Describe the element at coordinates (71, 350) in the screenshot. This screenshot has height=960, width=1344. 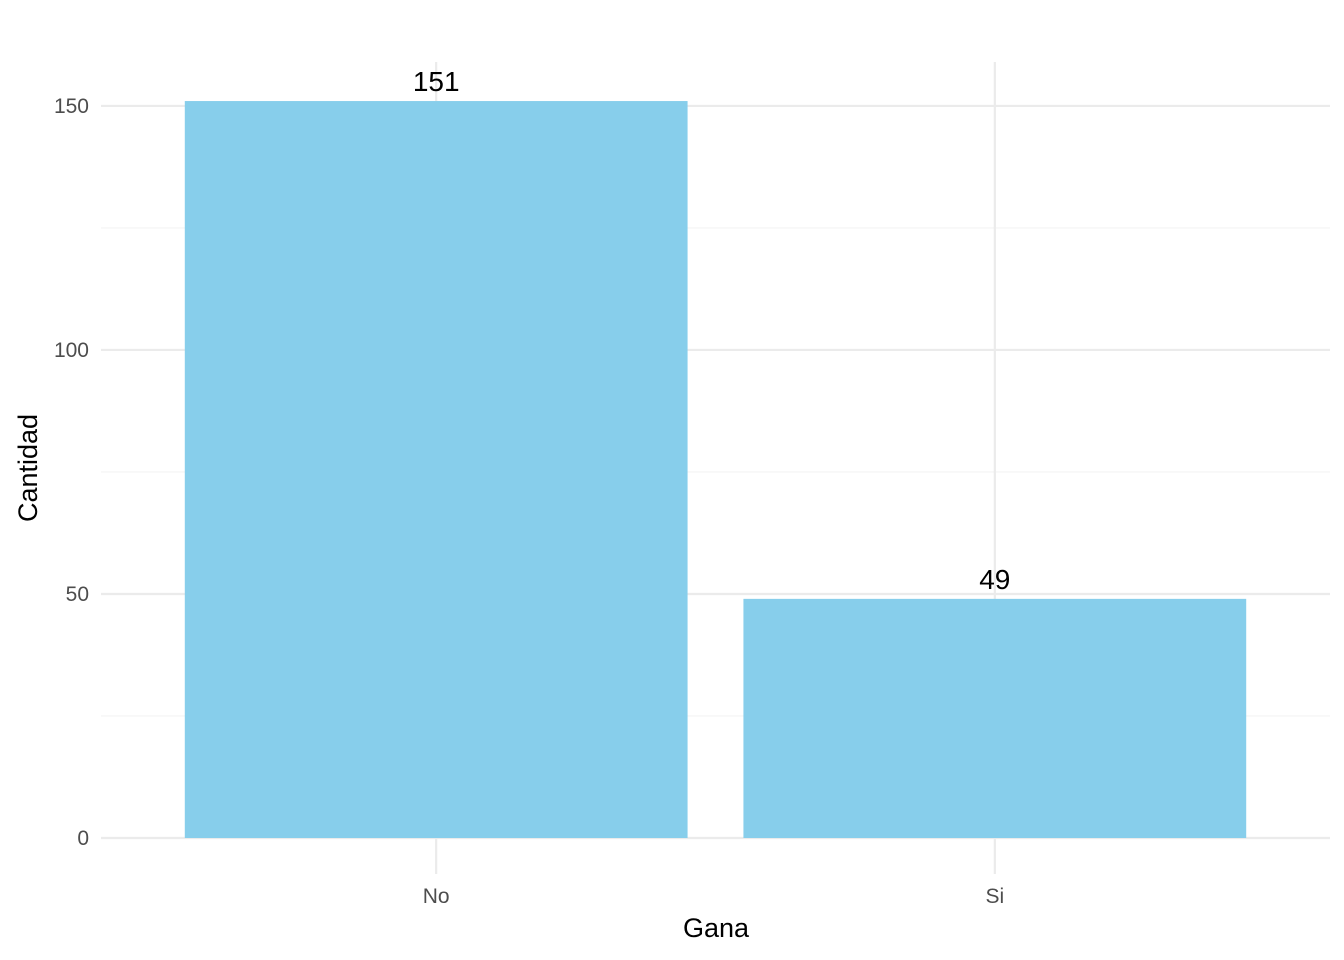
I see `y-tick-label: 100` at that location.